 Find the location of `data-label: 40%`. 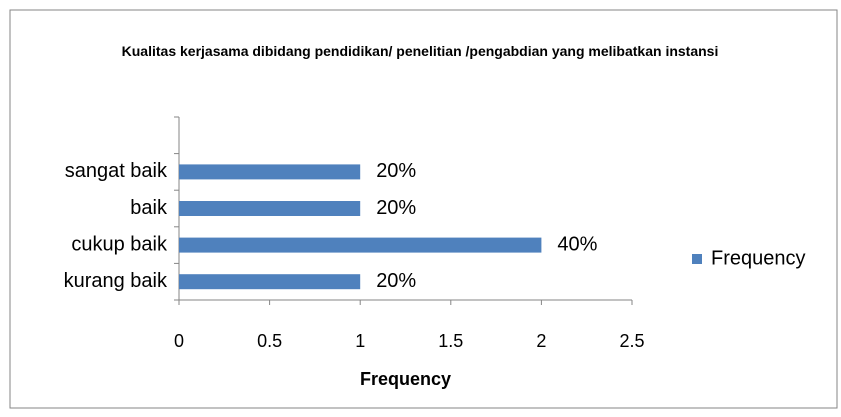

data-label: 40% is located at coordinates (577, 244).